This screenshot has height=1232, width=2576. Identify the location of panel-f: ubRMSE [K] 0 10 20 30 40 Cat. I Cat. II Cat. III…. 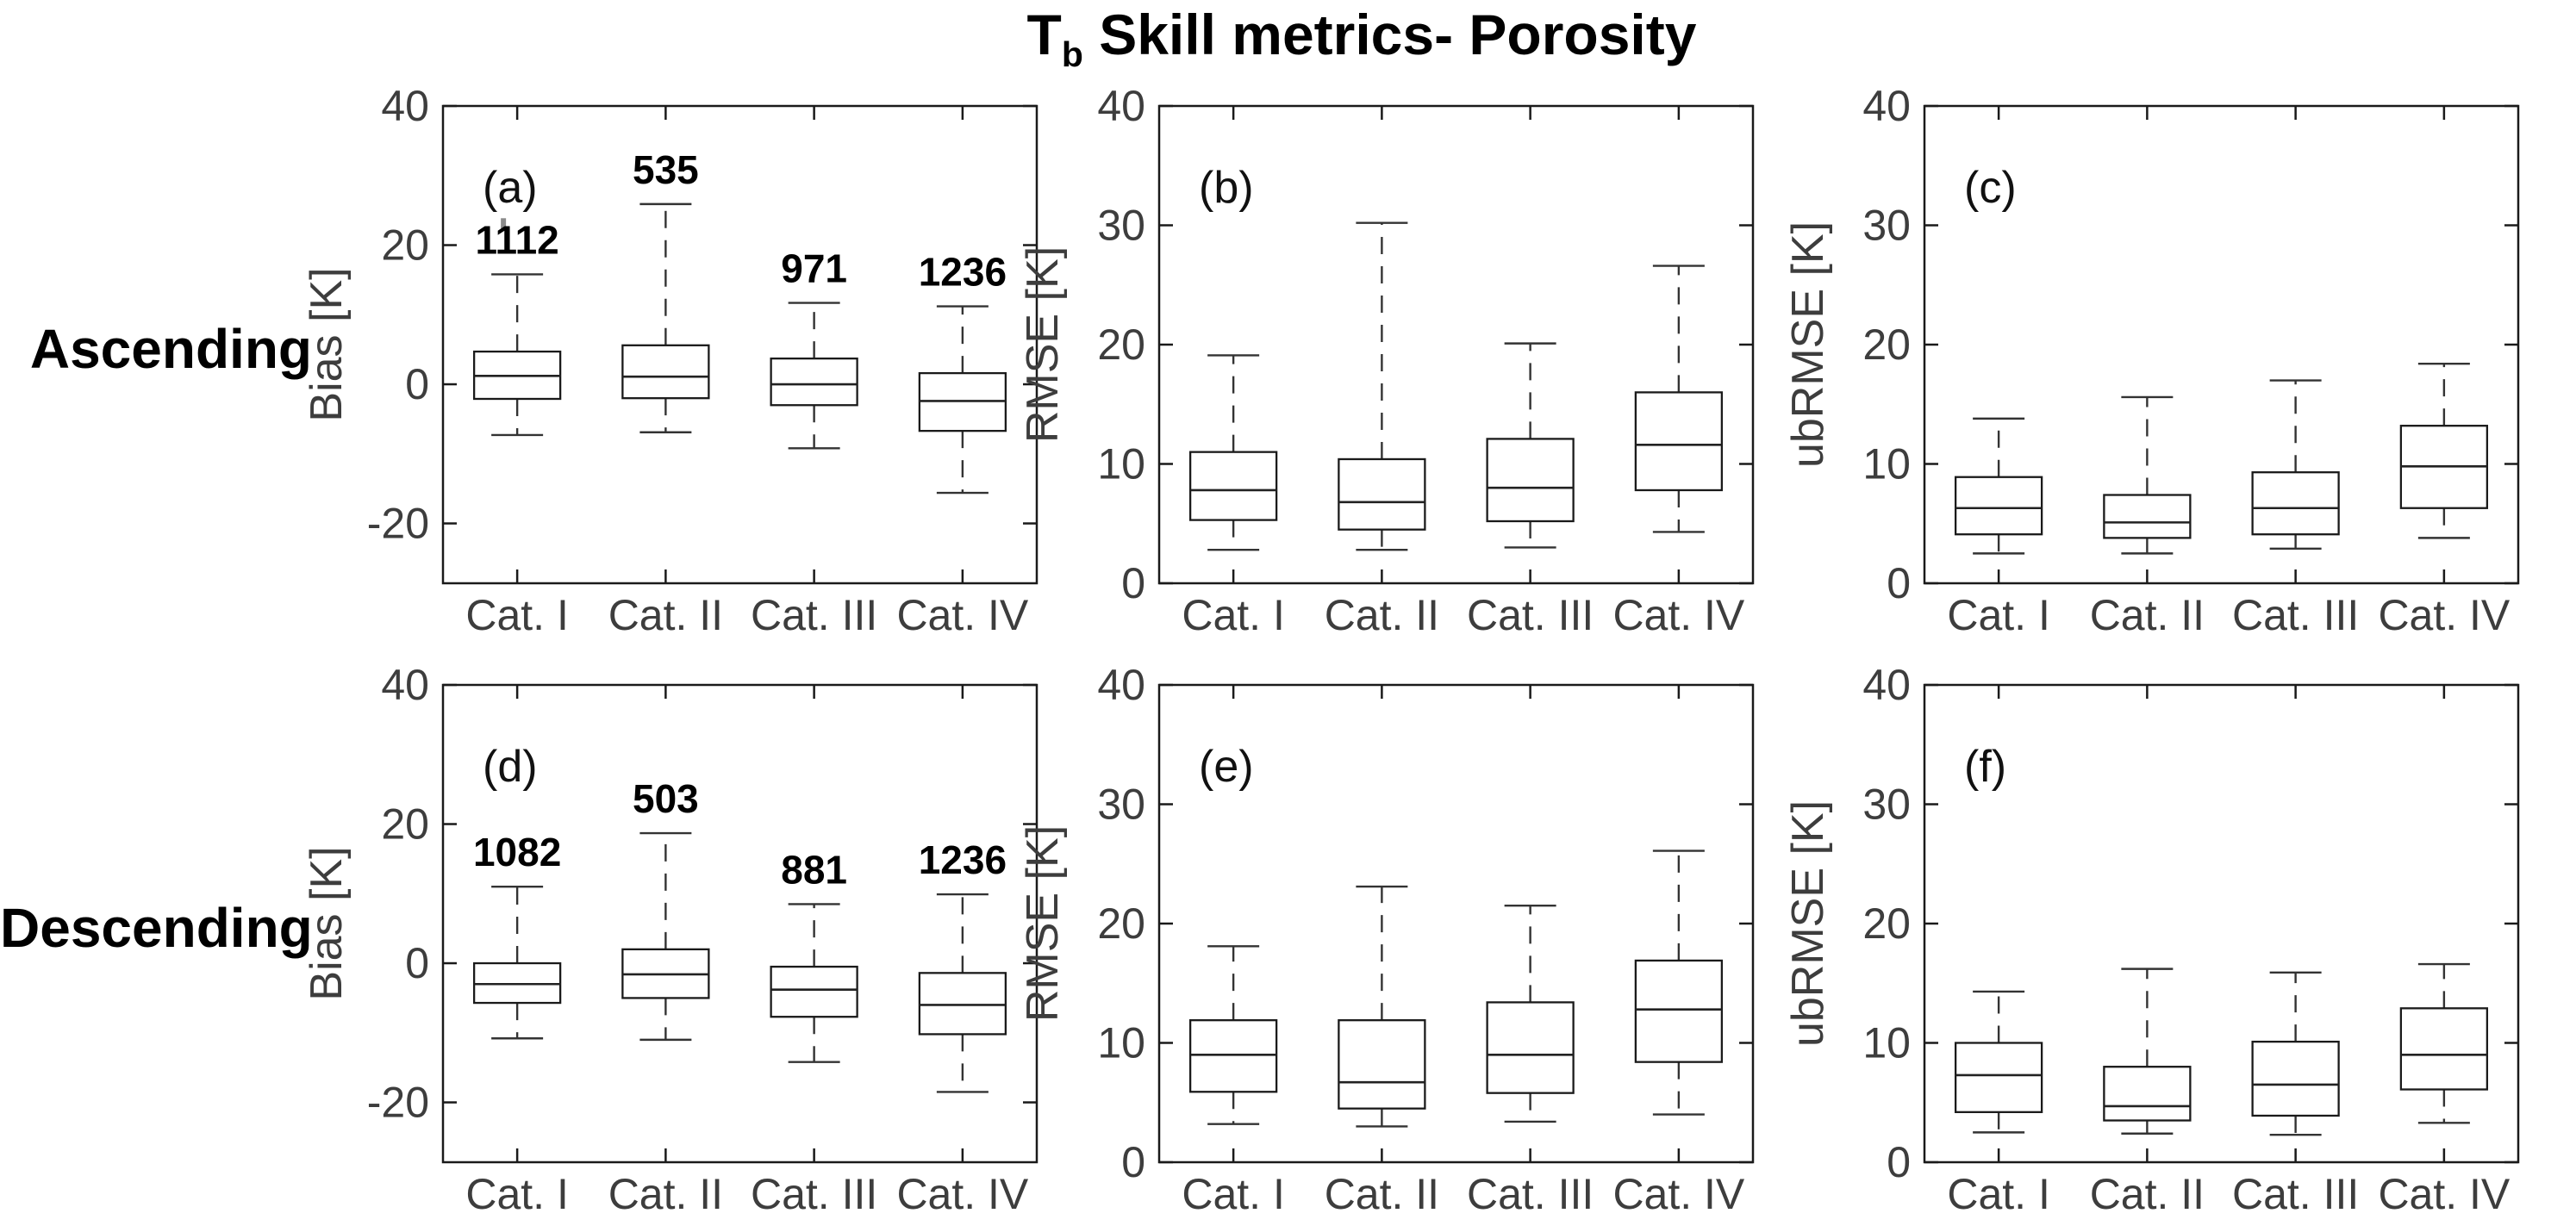
(2151, 940).